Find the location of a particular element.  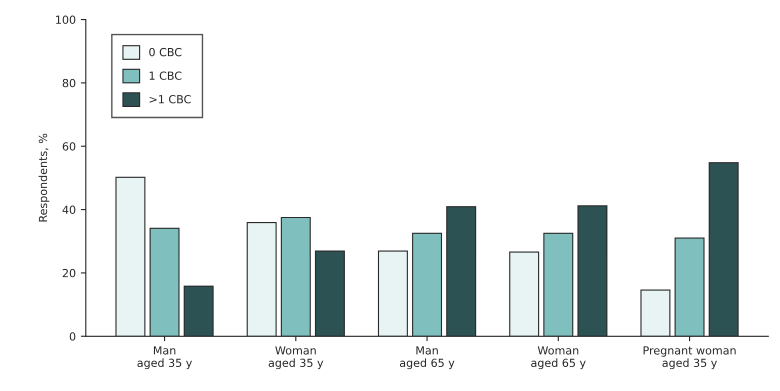

x-tick-label: Woman aged 65 y is located at coordinates (558, 358).